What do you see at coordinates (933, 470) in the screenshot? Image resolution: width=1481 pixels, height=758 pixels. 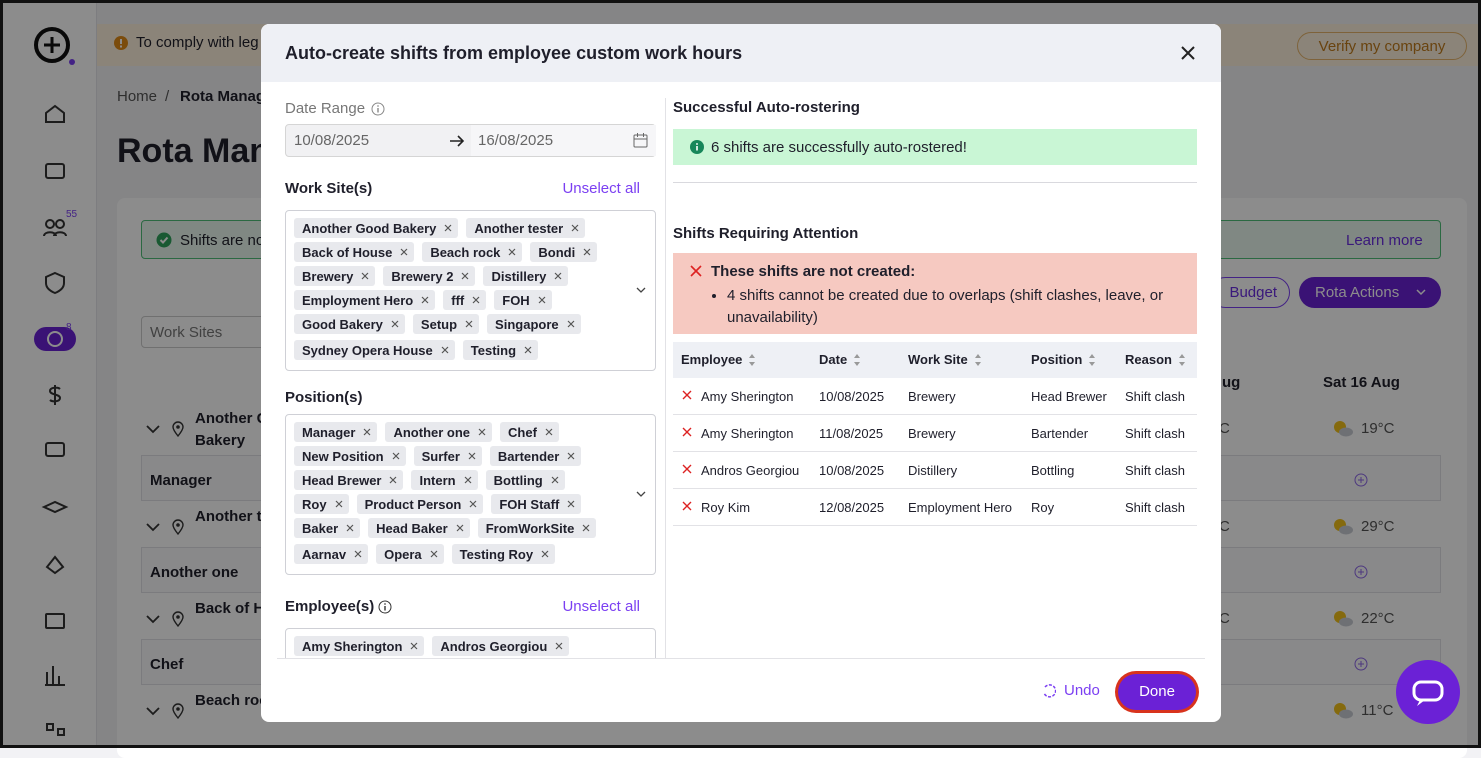 I see `table-cell: Distillery` at bounding box center [933, 470].